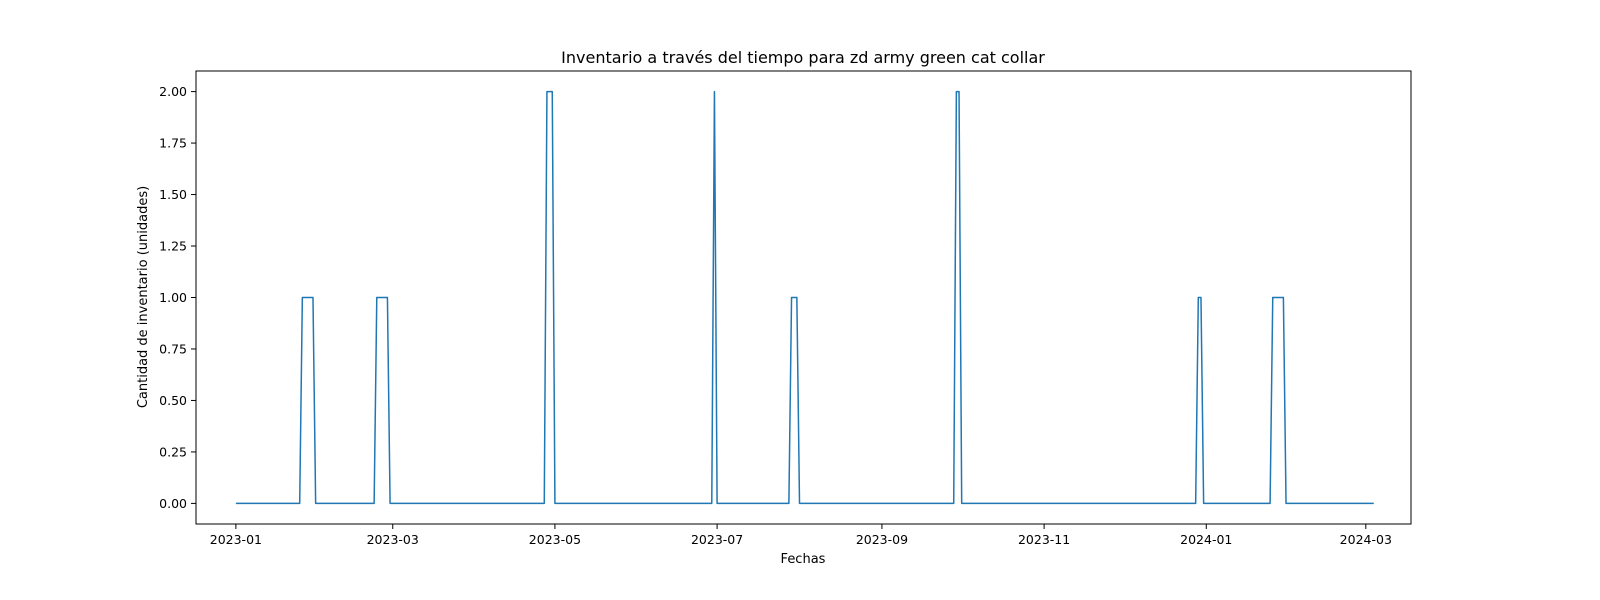 The height and width of the screenshot is (600, 1600). What do you see at coordinates (173, 194) in the screenshot?
I see `y-tick-label-6: 1.50` at bounding box center [173, 194].